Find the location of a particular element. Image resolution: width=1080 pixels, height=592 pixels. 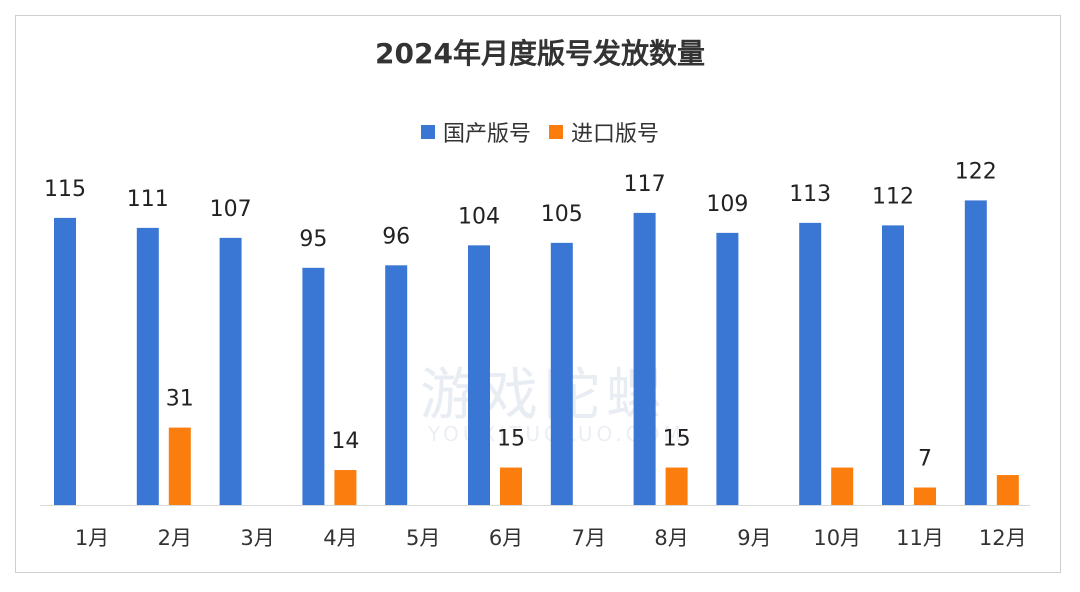

x-tick-label-5: 5月 is located at coordinates (423, 538).